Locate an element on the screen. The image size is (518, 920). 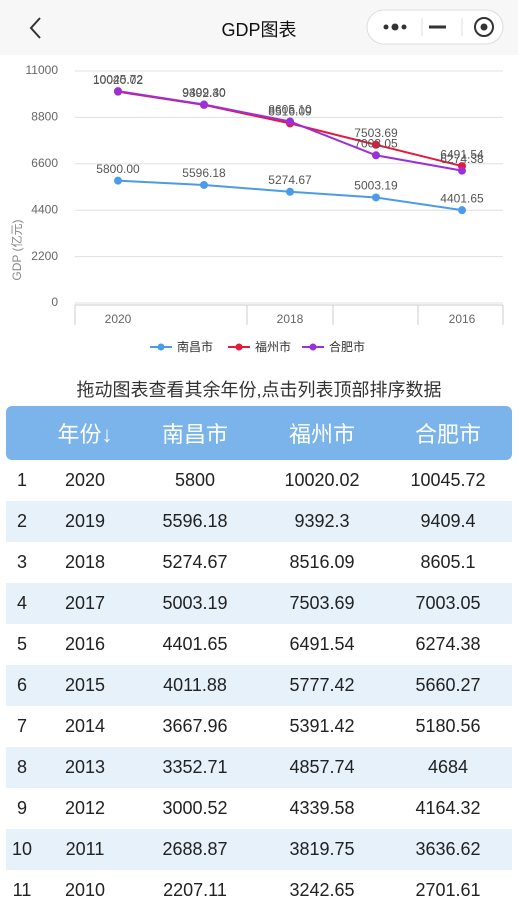
table-cell: 5777.42 is located at coordinates (322, 685).